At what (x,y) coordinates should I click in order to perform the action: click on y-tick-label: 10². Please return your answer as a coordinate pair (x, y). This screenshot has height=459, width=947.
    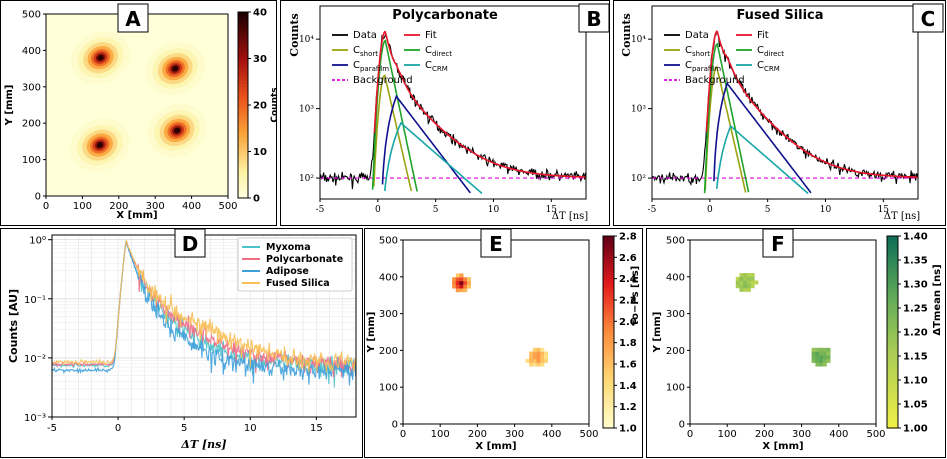
    Looking at the image, I should click on (638, 179).